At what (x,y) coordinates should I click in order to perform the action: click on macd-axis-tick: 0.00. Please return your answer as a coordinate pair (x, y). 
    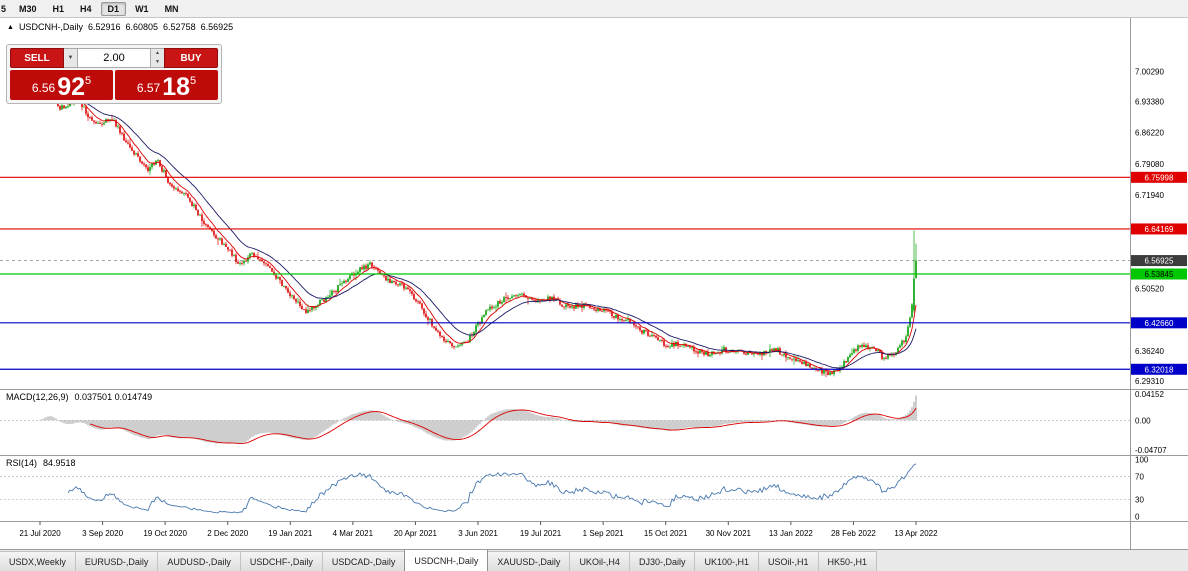
    Looking at the image, I should click on (1143, 420).